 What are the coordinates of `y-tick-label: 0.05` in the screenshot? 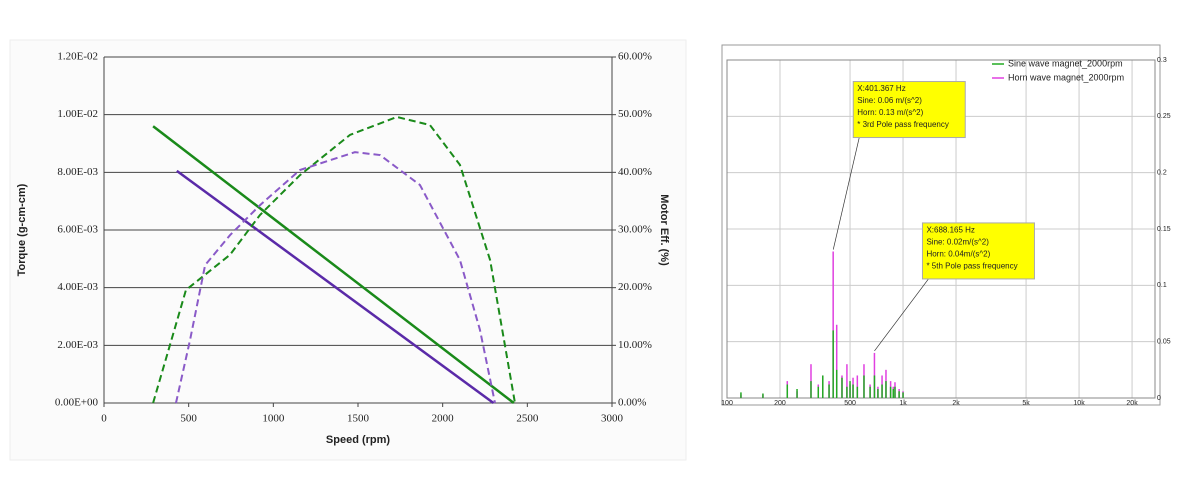 It's located at (1164, 342).